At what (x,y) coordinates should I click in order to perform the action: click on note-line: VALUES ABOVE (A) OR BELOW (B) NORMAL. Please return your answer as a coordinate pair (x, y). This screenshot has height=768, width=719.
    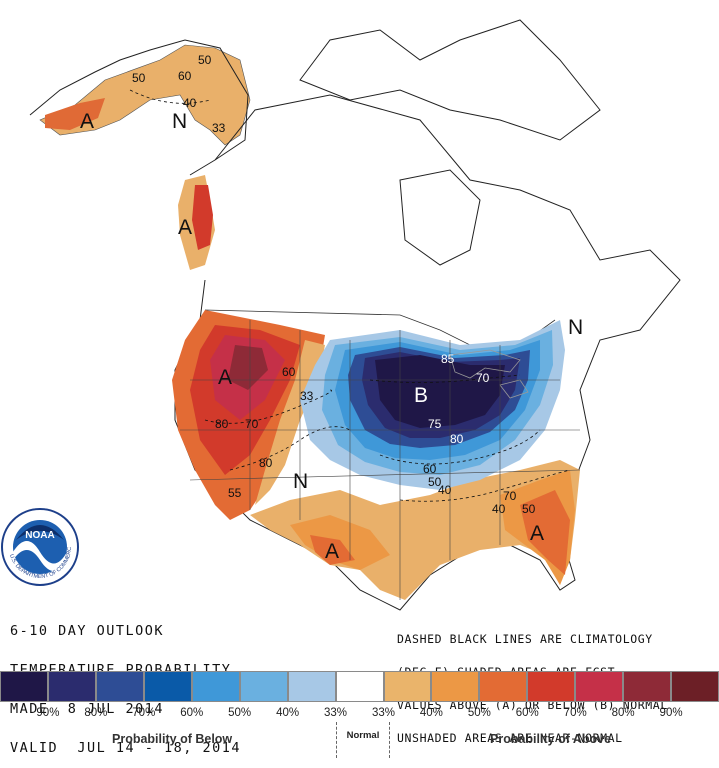
    Looking at the image, I should click on (532, 705).